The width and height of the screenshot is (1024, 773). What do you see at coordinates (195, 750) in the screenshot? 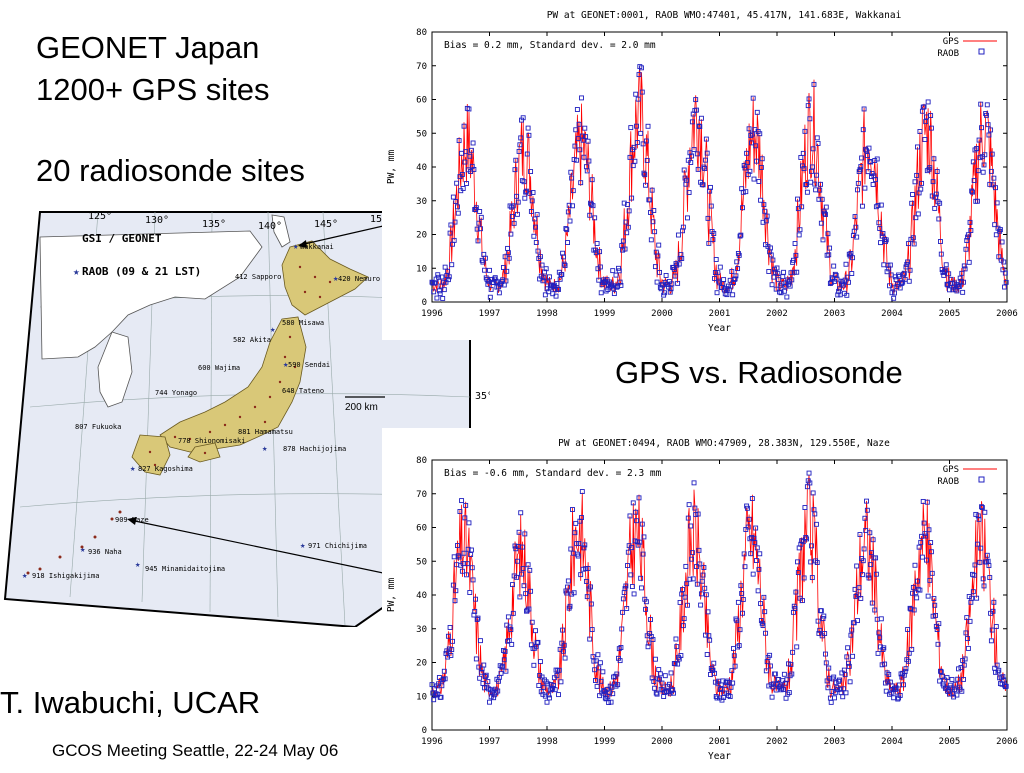
I see `meeting-label: GCOS Meeting Seattle, 22-24 May 06` at bounding box center [195, 750].